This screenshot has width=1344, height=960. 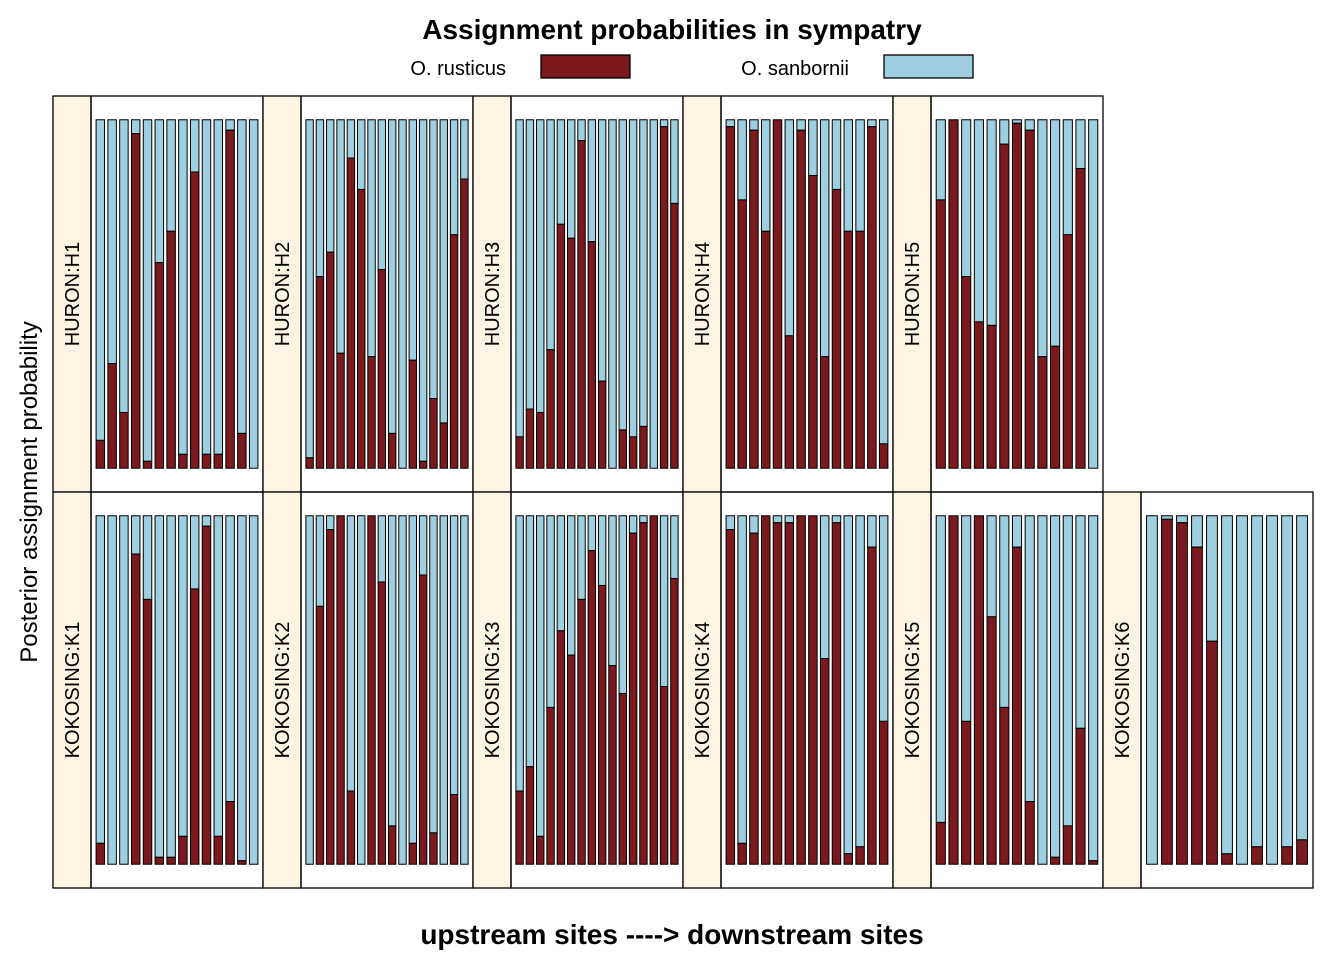 I want to click on strip-label: HURON:H4, so click(x=703, y=294).